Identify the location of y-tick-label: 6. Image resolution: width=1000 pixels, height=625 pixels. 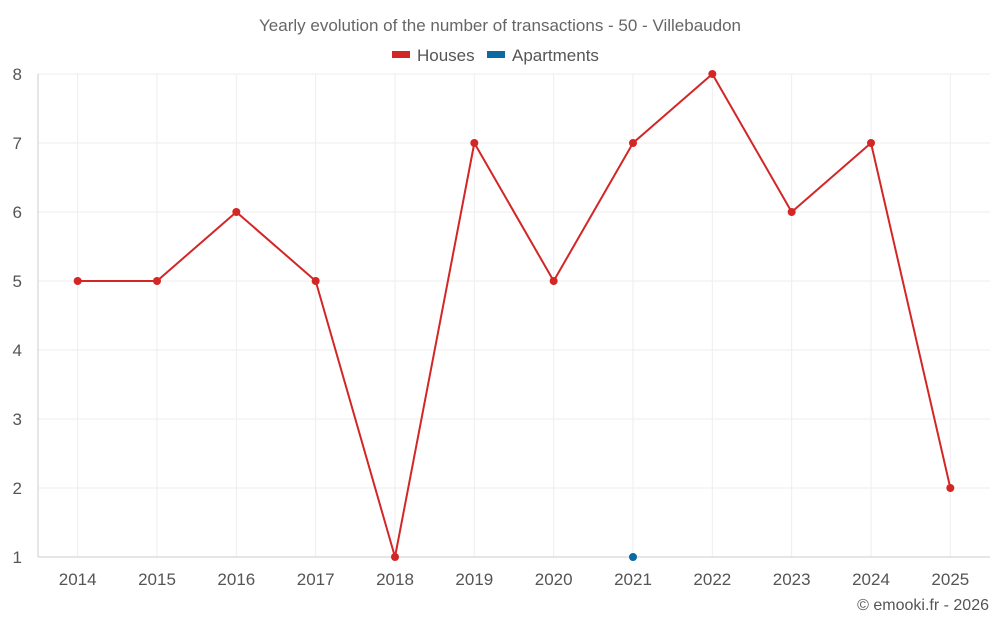
(17, 212).